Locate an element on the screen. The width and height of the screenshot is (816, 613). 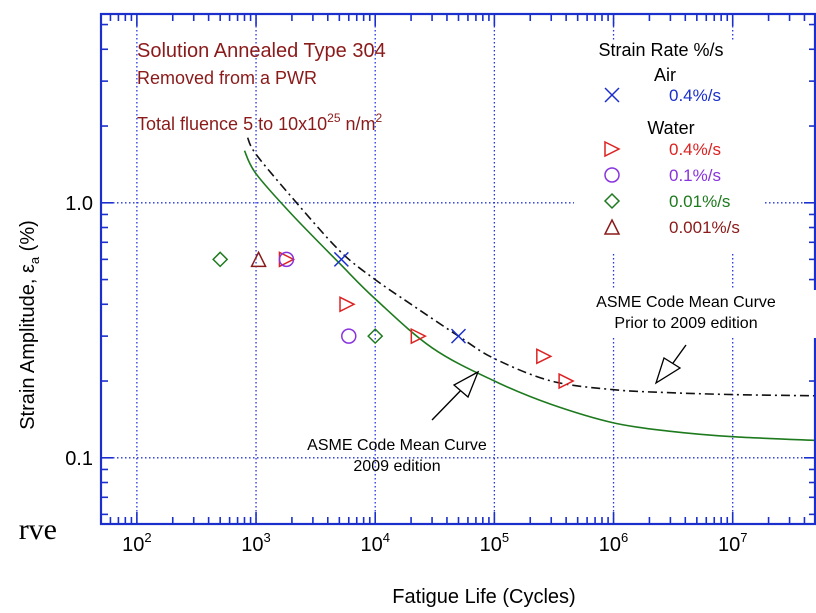
legend-label: 0.001%/s is located at coordinates (704, 227).